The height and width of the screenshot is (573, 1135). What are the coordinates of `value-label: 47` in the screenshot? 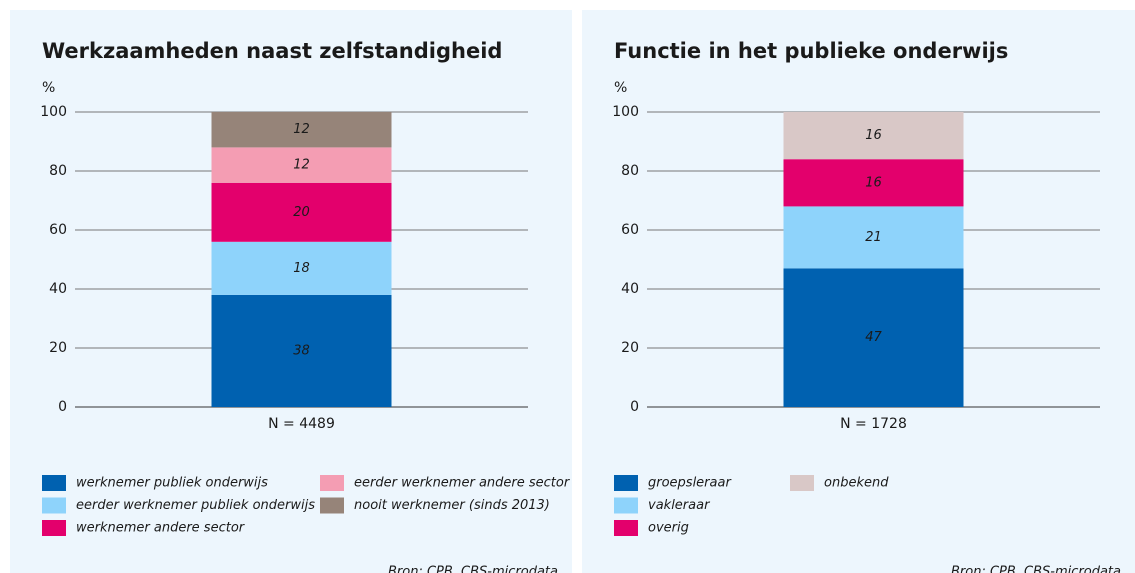 It's located at (873, 337).